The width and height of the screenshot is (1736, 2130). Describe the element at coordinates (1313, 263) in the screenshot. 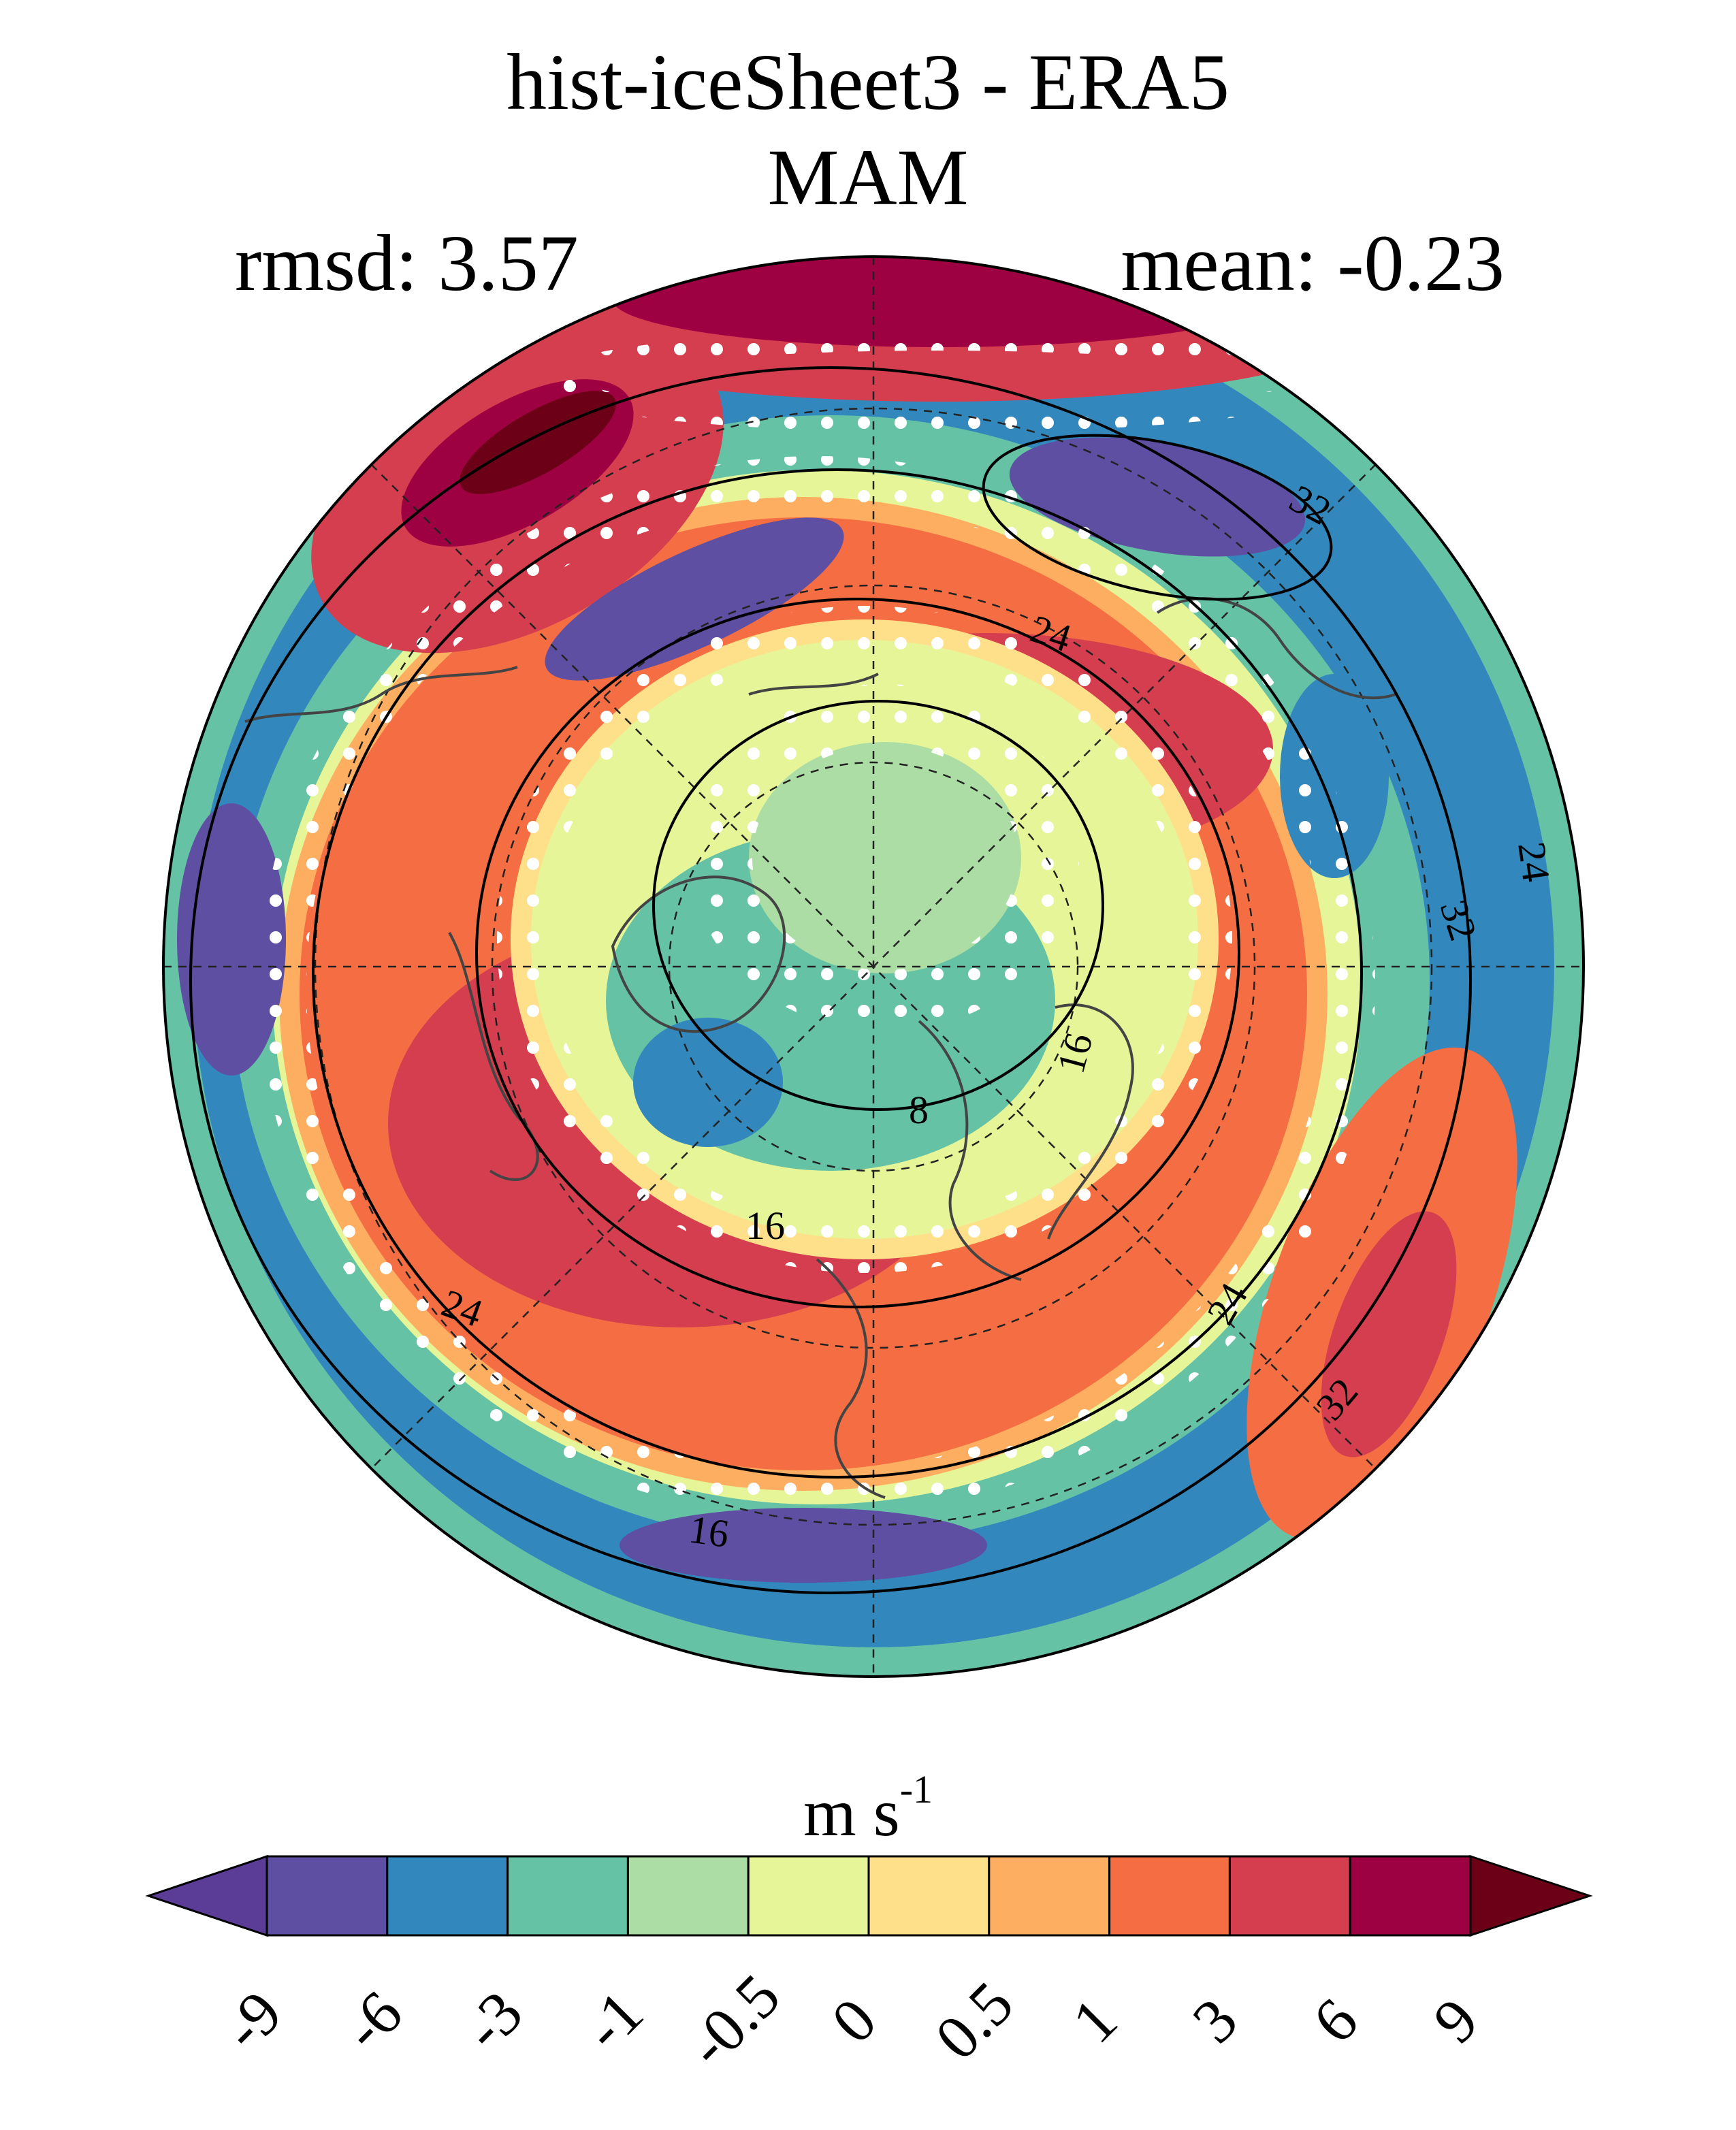

I see `mean-stat: mean: -0.23` at that location.